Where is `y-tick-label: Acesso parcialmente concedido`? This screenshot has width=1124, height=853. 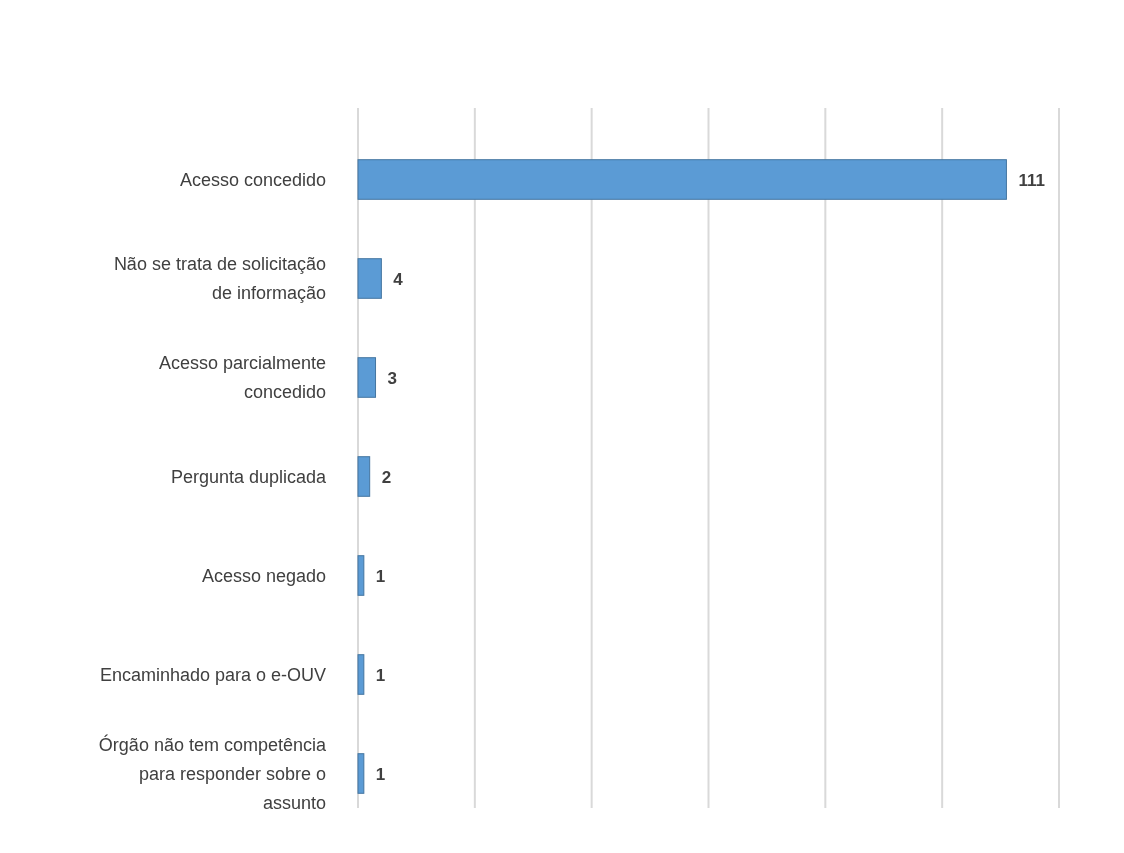
y-tick-label: Acesso parcialmente concedido is located at coordinates (242, 377).